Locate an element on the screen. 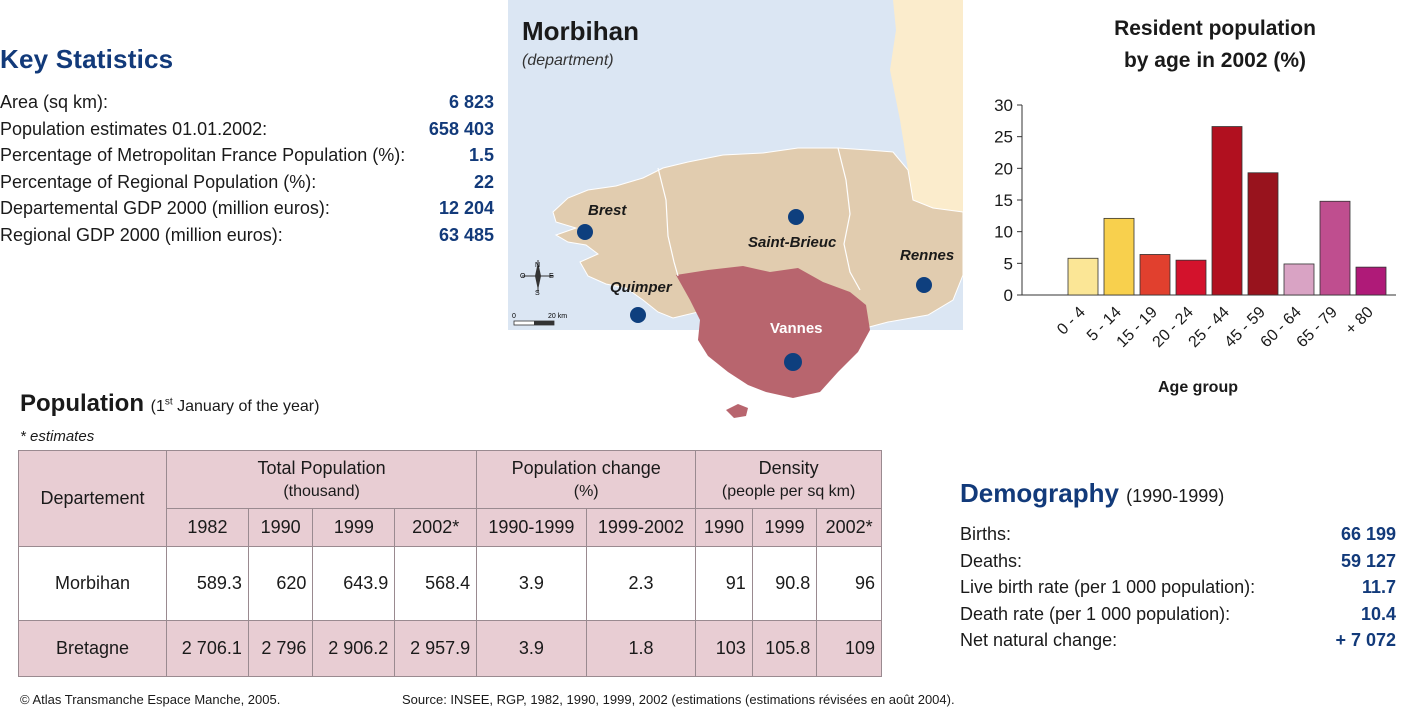 The width and height of the screenshot is (1404, 711). stat-value: 63 485 is located at coordinates (466, 234).